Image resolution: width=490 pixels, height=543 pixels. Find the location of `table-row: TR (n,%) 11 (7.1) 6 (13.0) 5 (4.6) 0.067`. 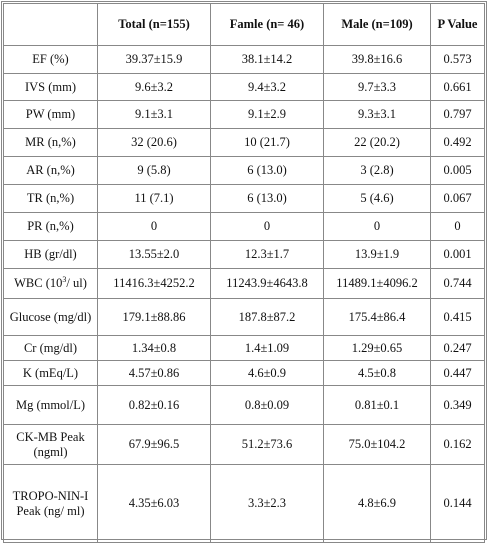

table-row: TR (n,%) 11 (7.1) 6 (13.0) 5 (4.6) 0.067 is located at coordinates (244, 198).